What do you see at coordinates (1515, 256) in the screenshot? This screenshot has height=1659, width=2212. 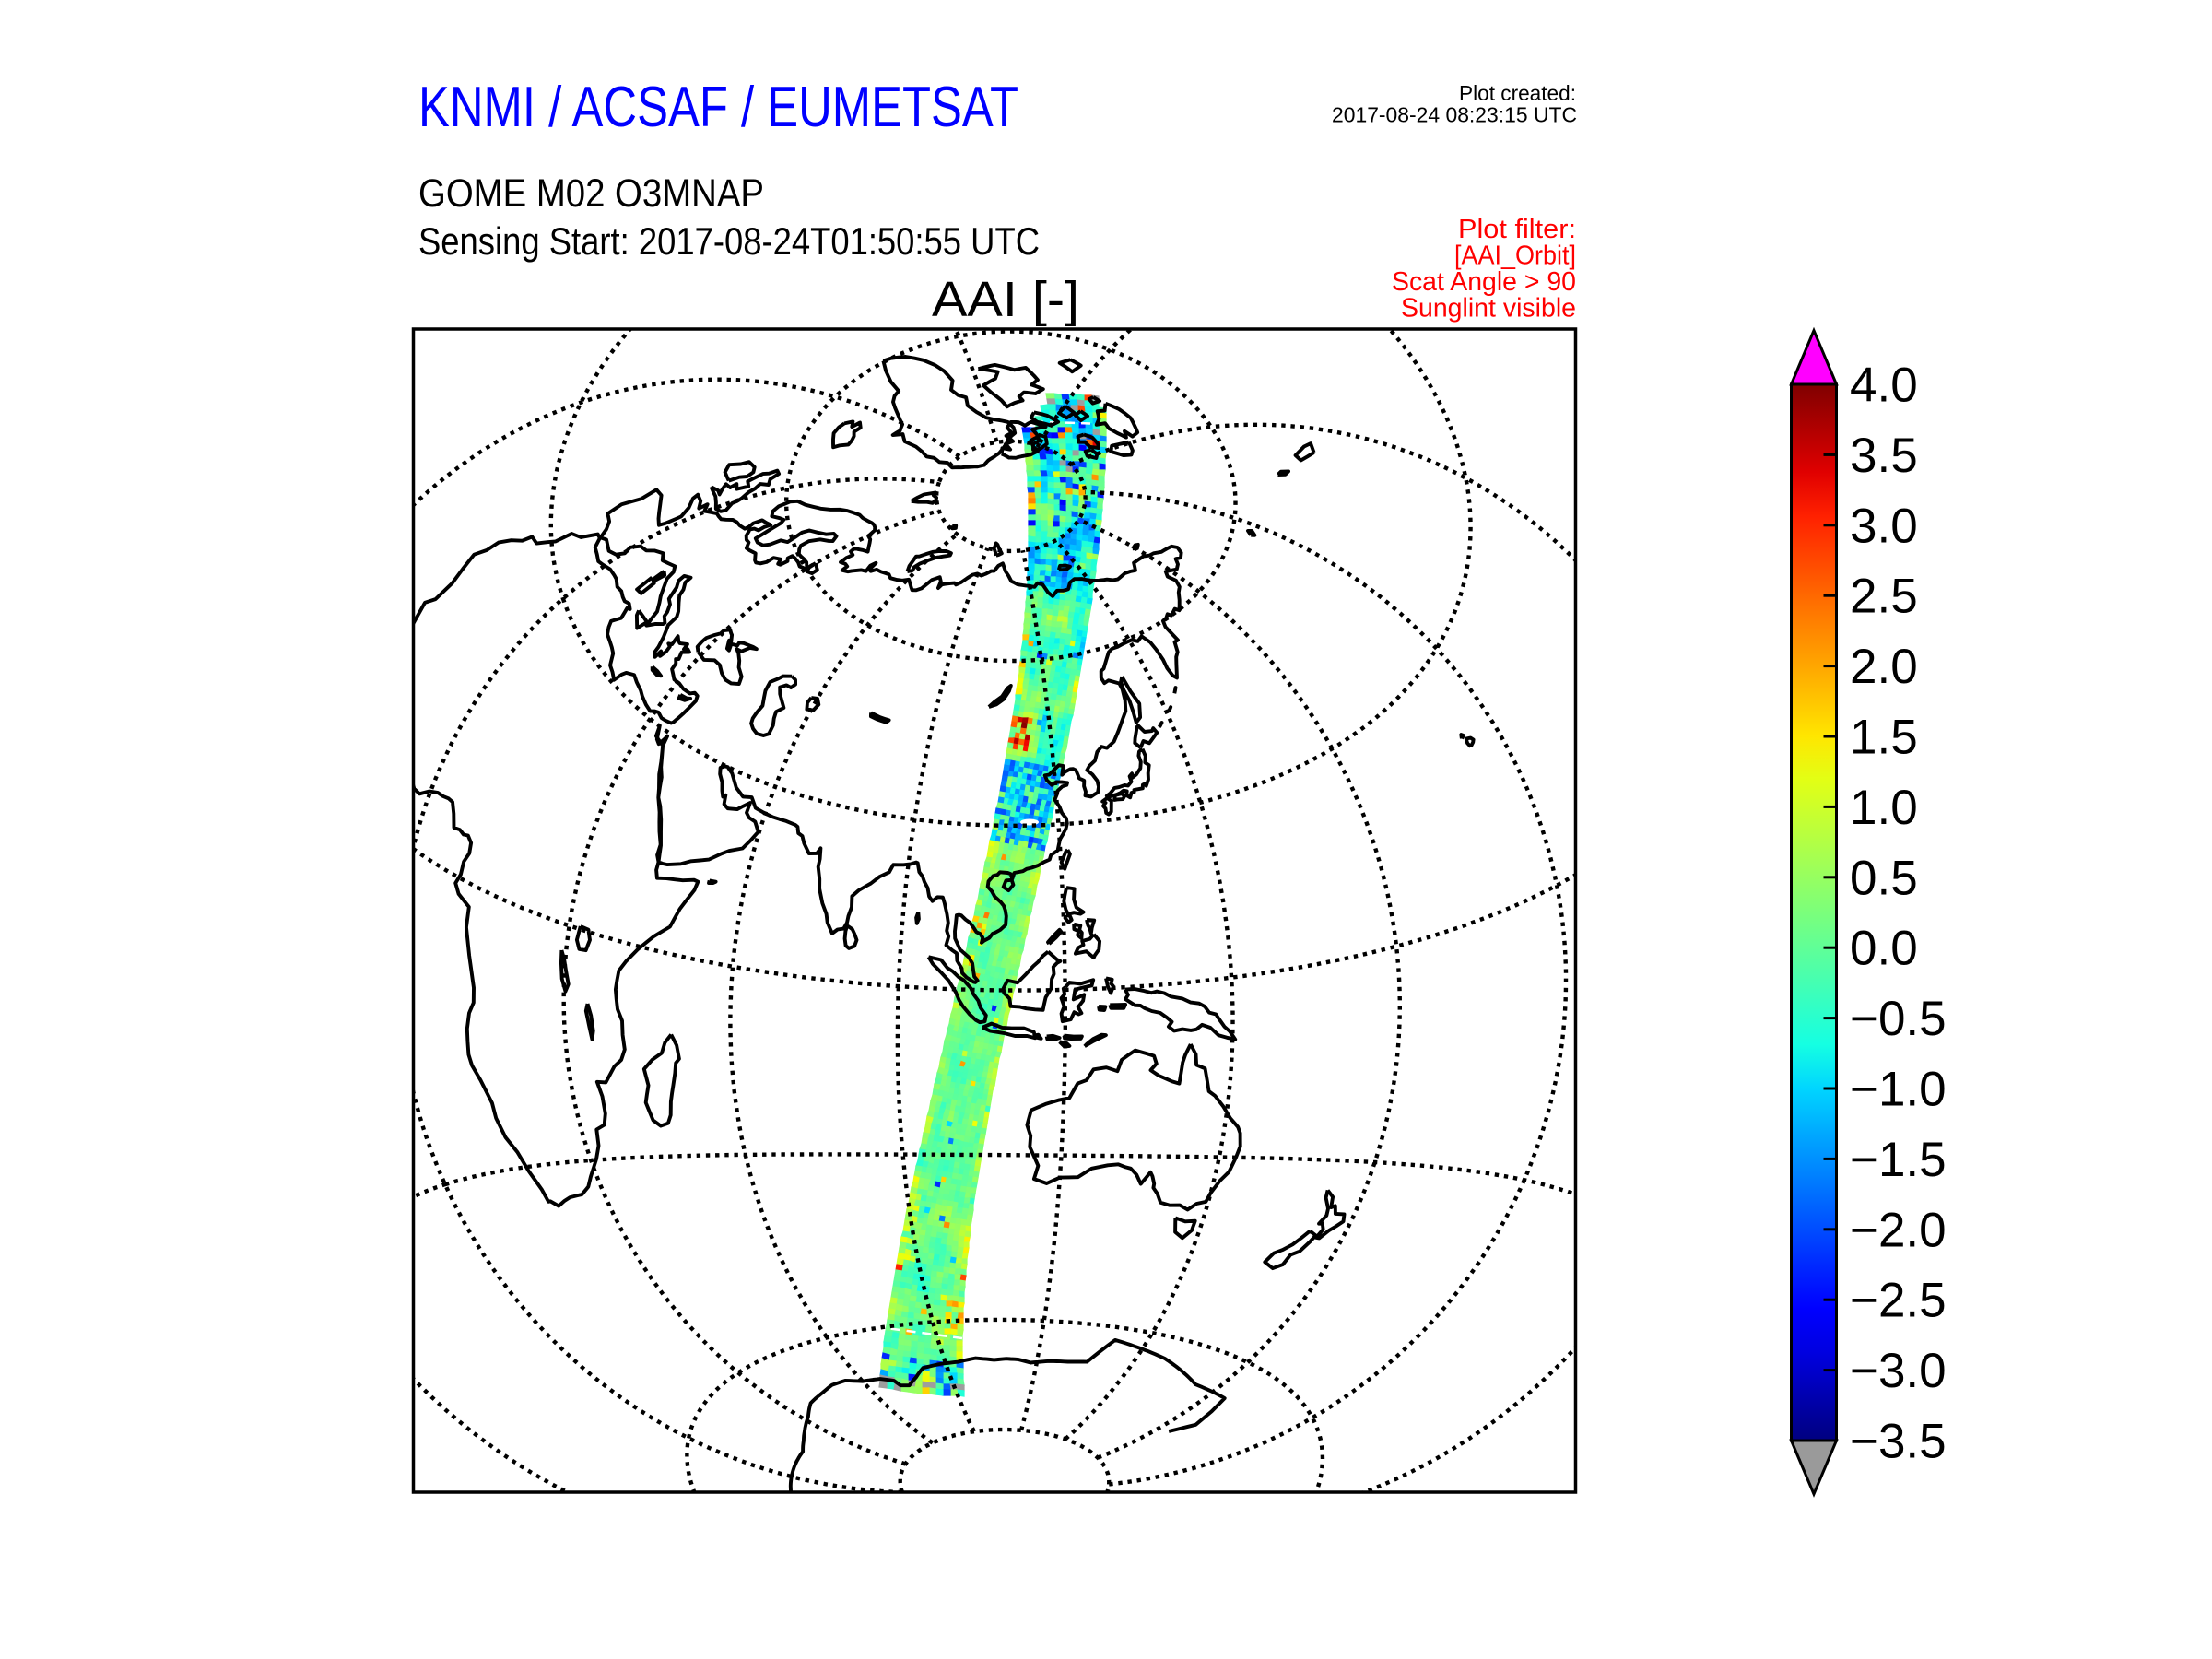 I see `svg-text: [AAI_Orbit]` at bounding box center [1515, 256].